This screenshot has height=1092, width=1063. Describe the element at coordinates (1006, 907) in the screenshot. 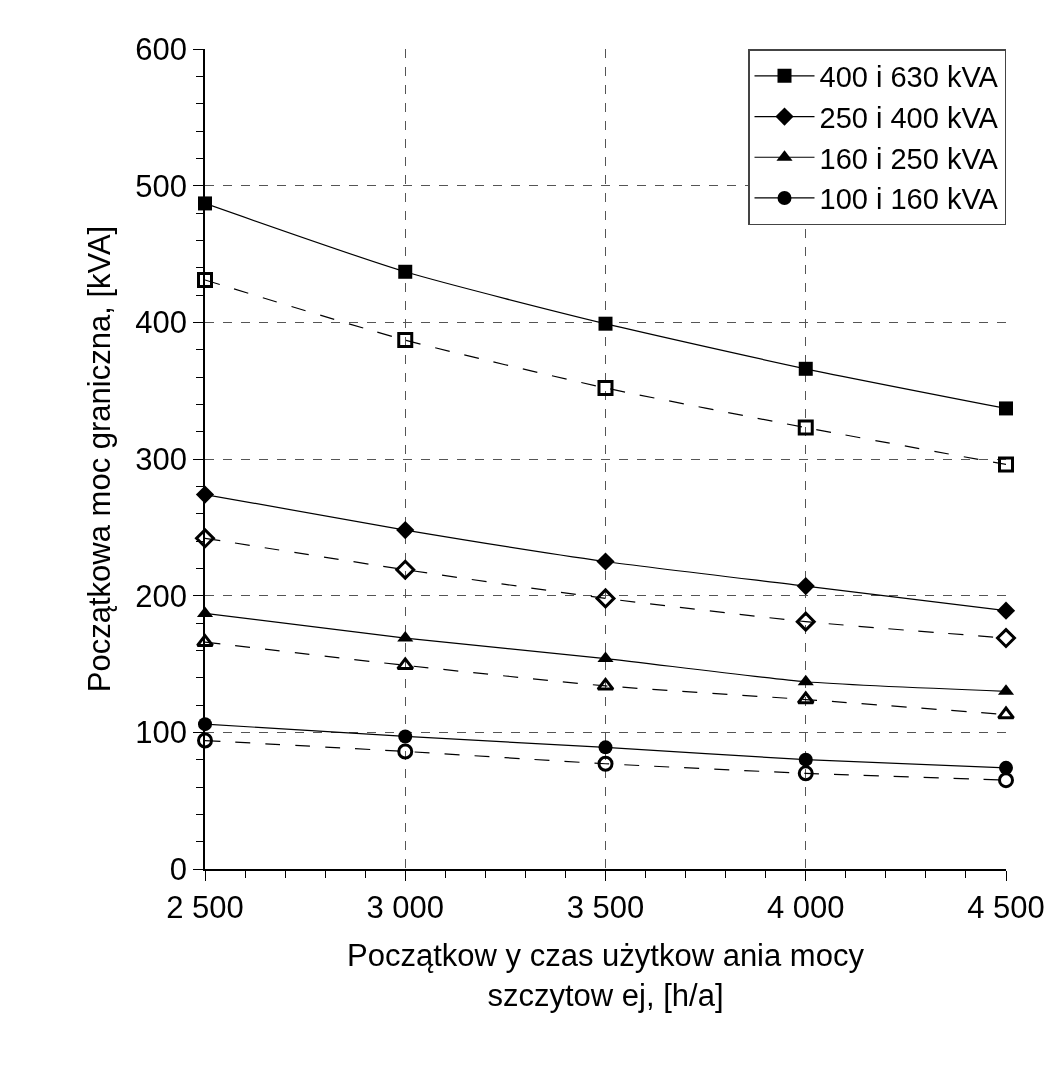

I see `x-tick-label: 4 500` at that location.